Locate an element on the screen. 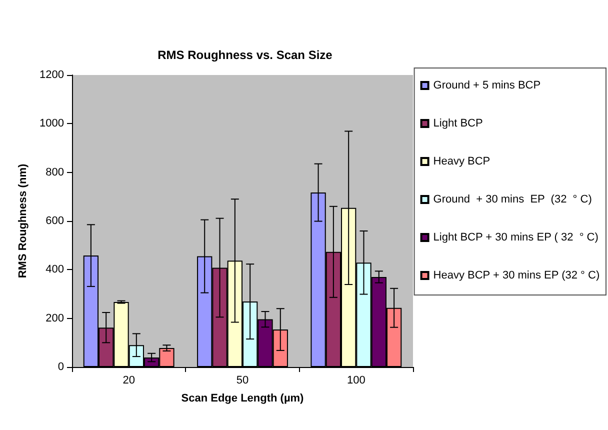 Image resolution: width=608 pixels, height=430 pixels. x-axis-title: Scan Edge Length (µm) is located at coordinates (242, 398).